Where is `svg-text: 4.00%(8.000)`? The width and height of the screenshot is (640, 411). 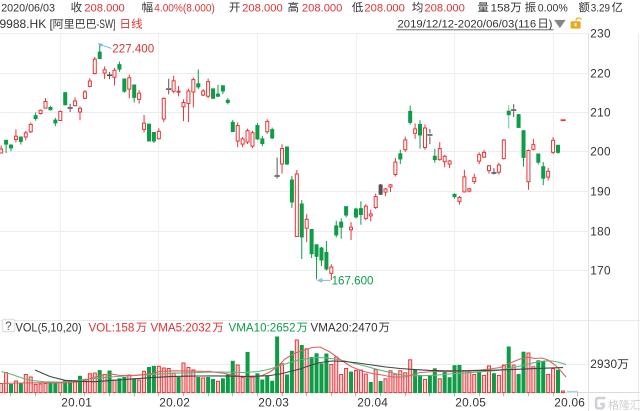
svg-text: 4.00%(8.000) is located at coordinates (184, 8).